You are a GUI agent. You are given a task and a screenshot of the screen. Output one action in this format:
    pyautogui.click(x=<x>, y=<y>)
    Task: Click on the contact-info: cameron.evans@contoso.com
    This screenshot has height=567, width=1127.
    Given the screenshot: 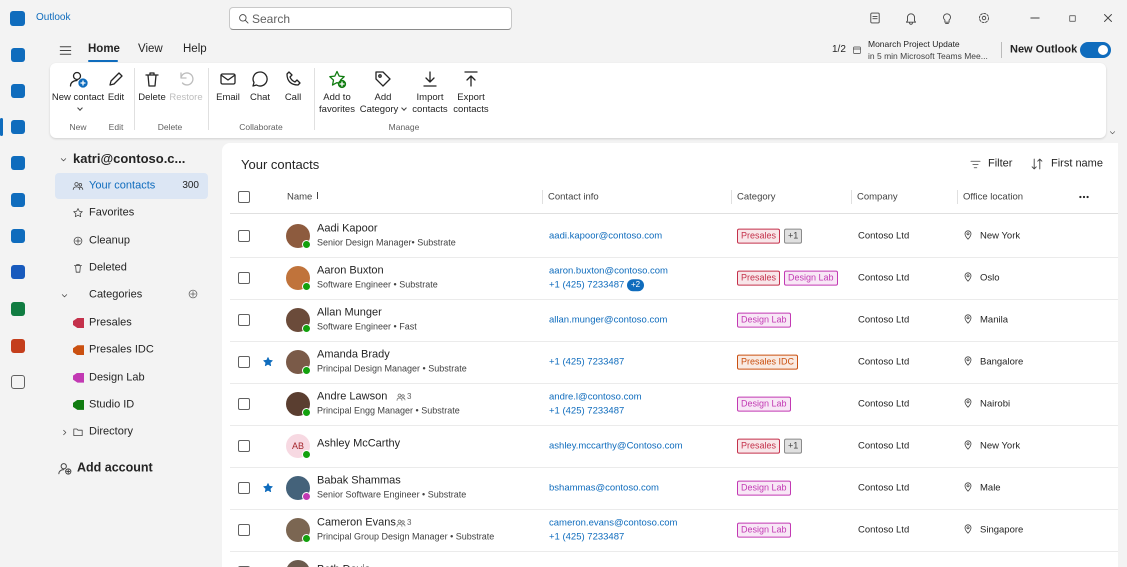 What is the action you would take?
    pyautogui.click(x=613, y=523)
    